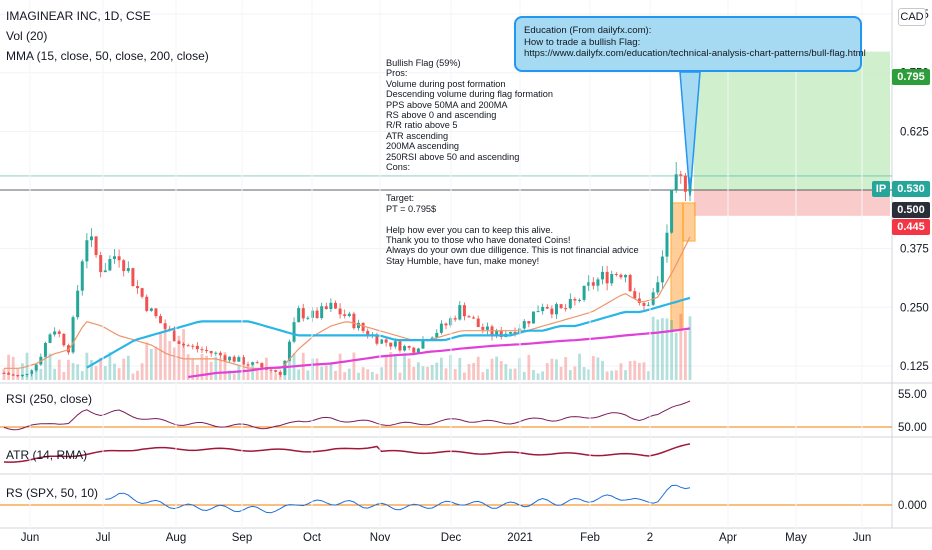  What do you see at coordinates (52, 493) in the screenshot?
I see `rs-pane-label: RS (SPX, 50, 10)` at bounding box center [52, 493].